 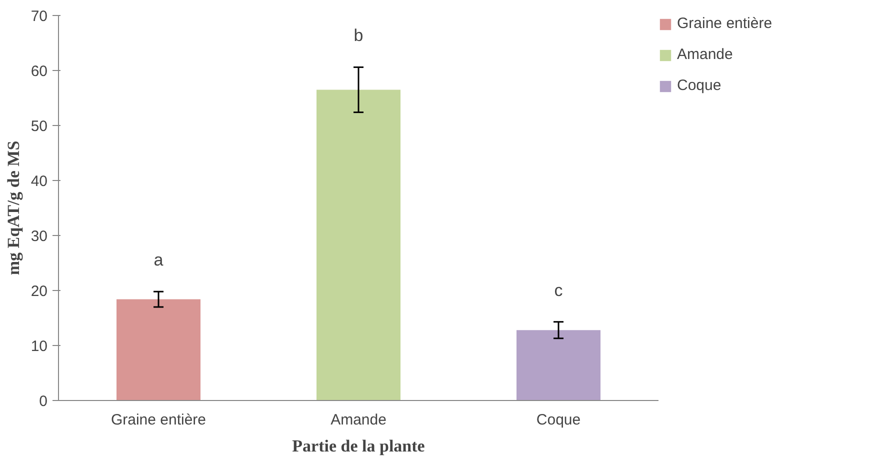 What do you see at coordinates (559, 290) in the screenshot?
I see `annotation: c` at bounding box center [559, 290].